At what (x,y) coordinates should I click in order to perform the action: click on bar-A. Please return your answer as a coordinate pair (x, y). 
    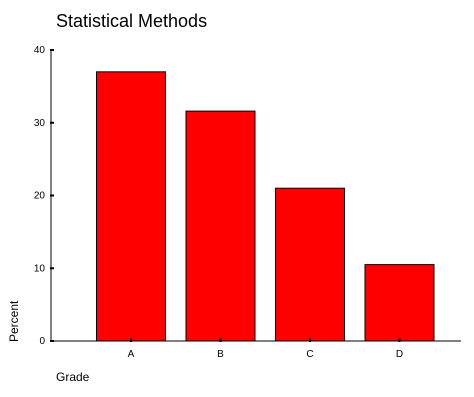
    Looking at the image, I should click on (131, 206).